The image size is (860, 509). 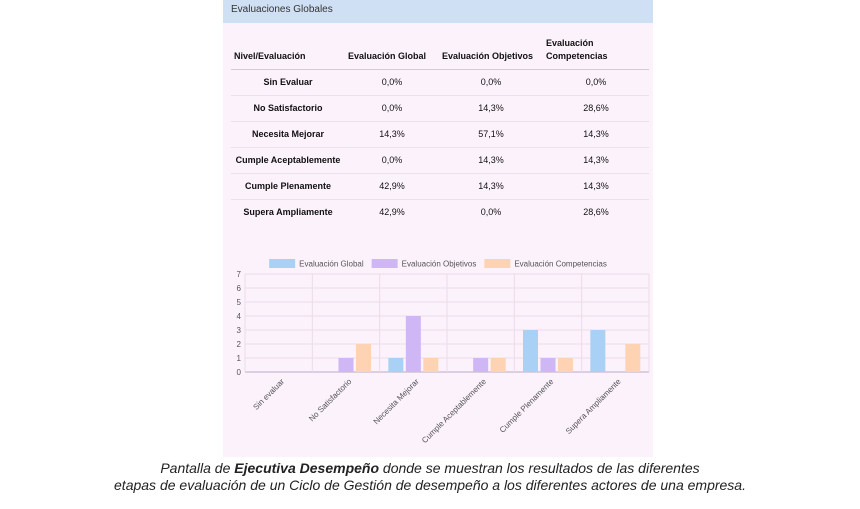 I want to click on row-objetivos: 57,1%, so click(x=491, y=134).